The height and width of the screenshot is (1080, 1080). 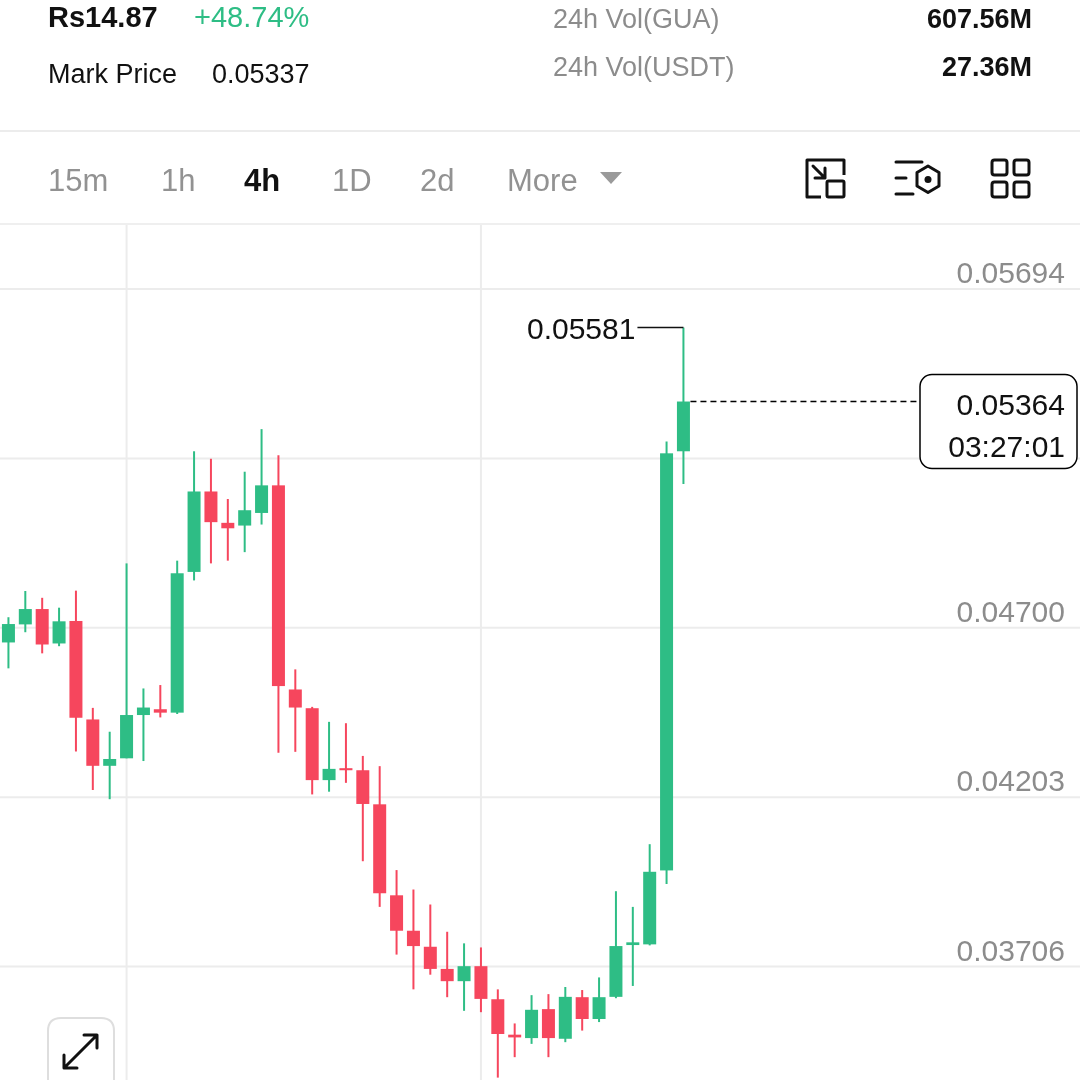 What do you see at coordinates (261, 74) in the screenshot?
I see `text: 0.05337` at bounding box center [261, 74].